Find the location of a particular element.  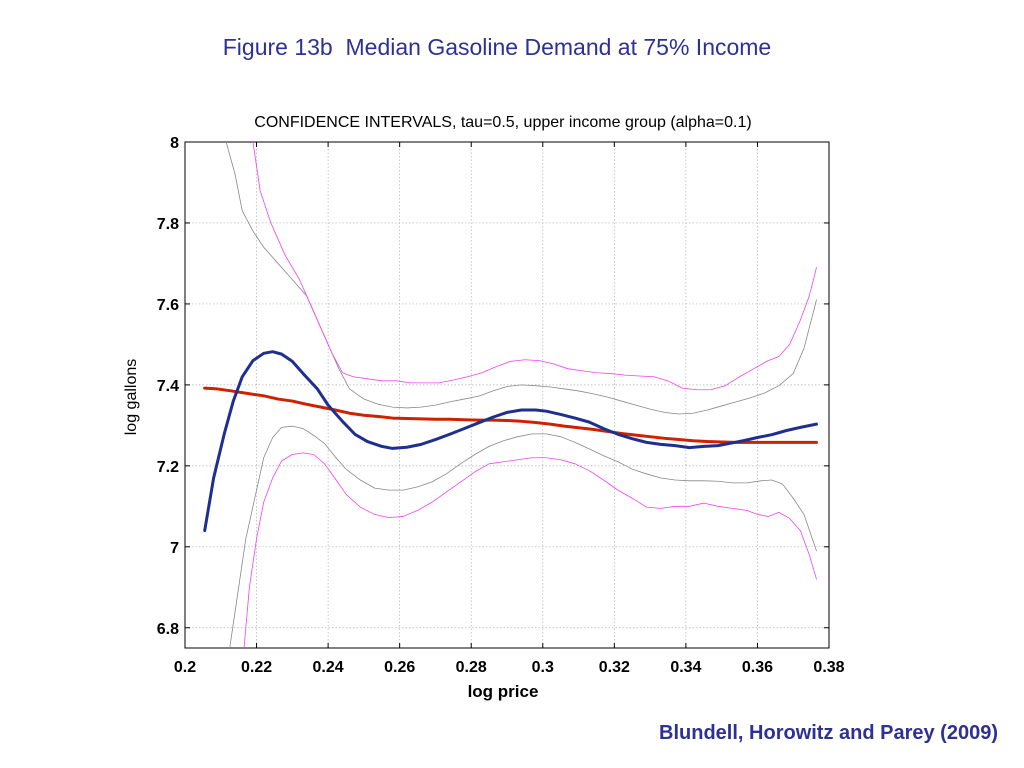

y-axis-label: log gallons is located at coordinates (131, 397).